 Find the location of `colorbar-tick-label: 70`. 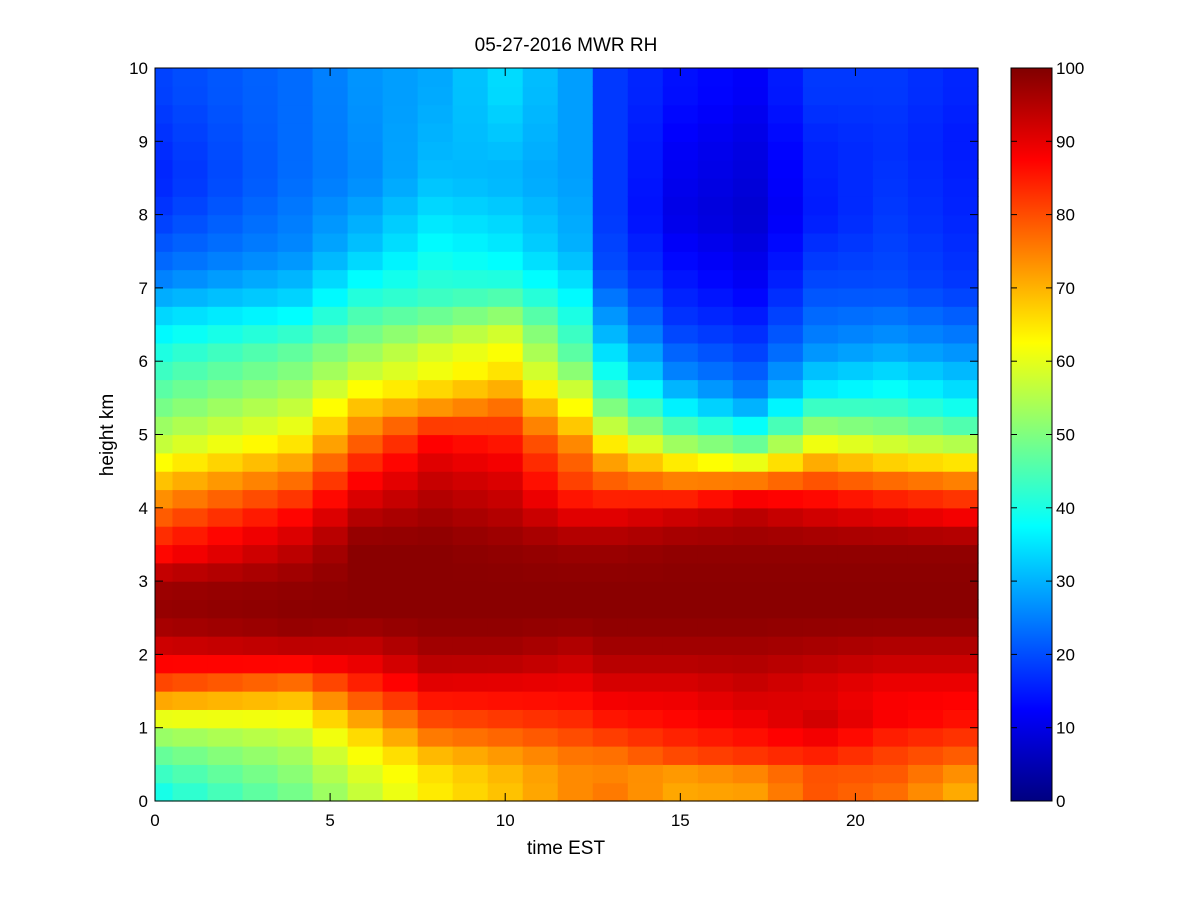

colorbar-tick-label: 70 is located at coordinates (1065, 288).